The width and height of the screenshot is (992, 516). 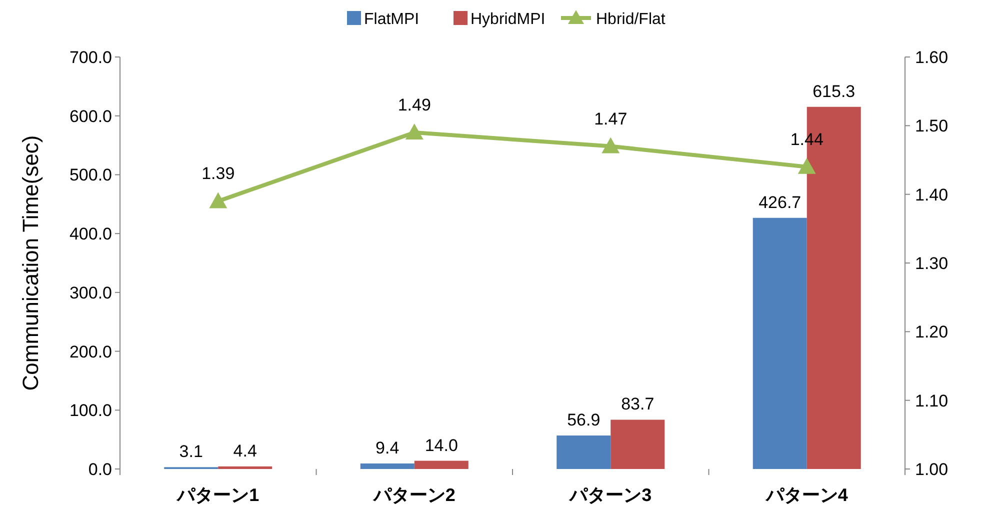 I want to click on data-label: 4.4, so click(x=245, y=450).